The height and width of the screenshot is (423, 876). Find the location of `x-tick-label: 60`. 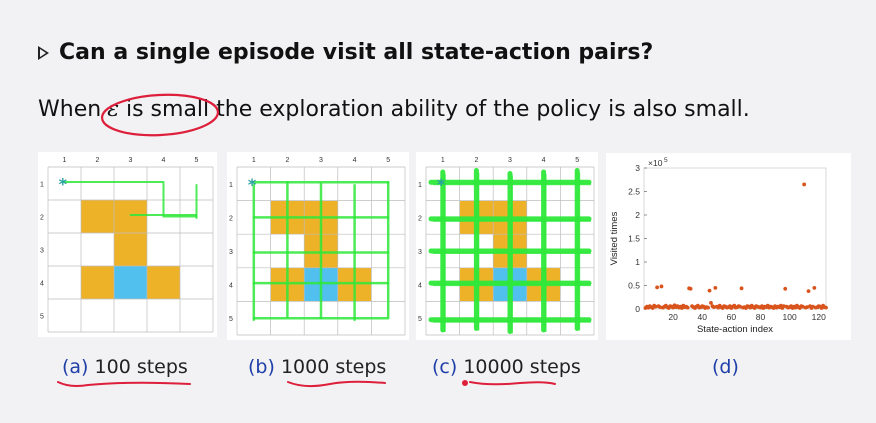

x-tick-label: 60 is located at coordinates (732, 317).